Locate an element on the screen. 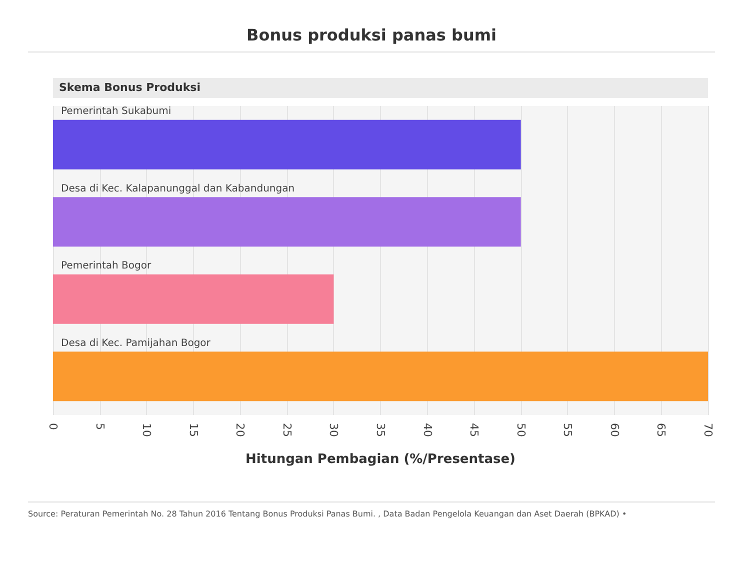  source-note: Source: Peraturan Pemerintah No. 28 Tahun 2016 Tentang Bonus Produksi Panas Bumi. , Data Badan Pengelola Keuangan dan Aset Daerah (BPKAD) • is located at coordinates (327, 514).